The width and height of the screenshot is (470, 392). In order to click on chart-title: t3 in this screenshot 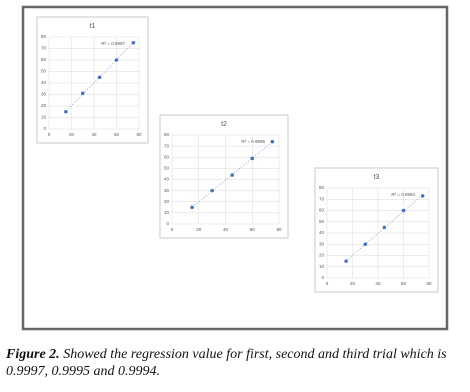, I will do `click(377, 177)`.